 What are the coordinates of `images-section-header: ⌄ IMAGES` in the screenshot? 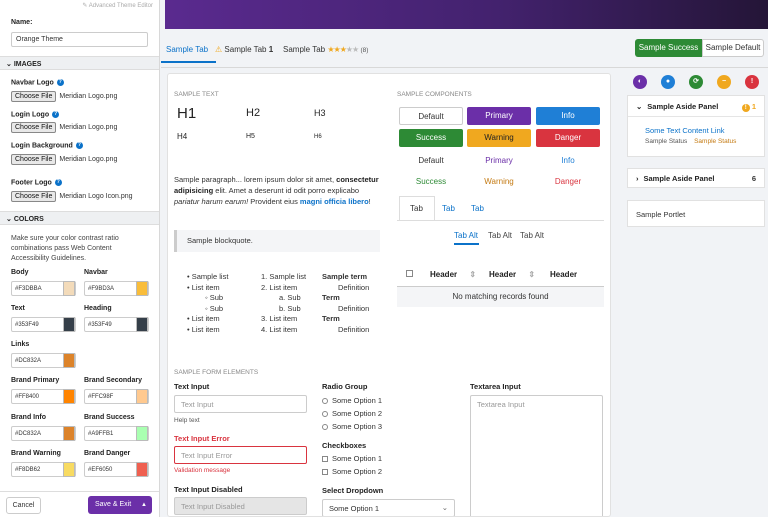 It's located at (79, 63).